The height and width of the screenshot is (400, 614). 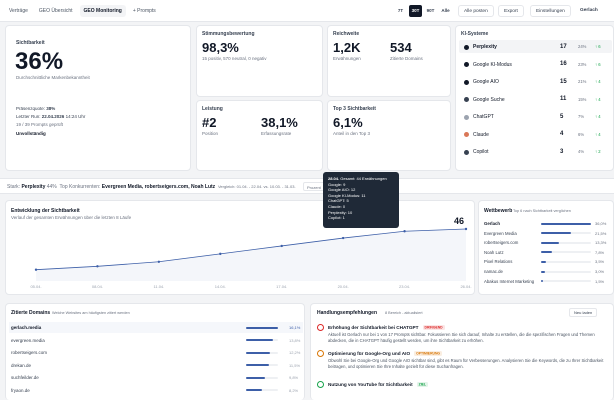 I want to click on position-value: #2, so click(x=209, y=122).